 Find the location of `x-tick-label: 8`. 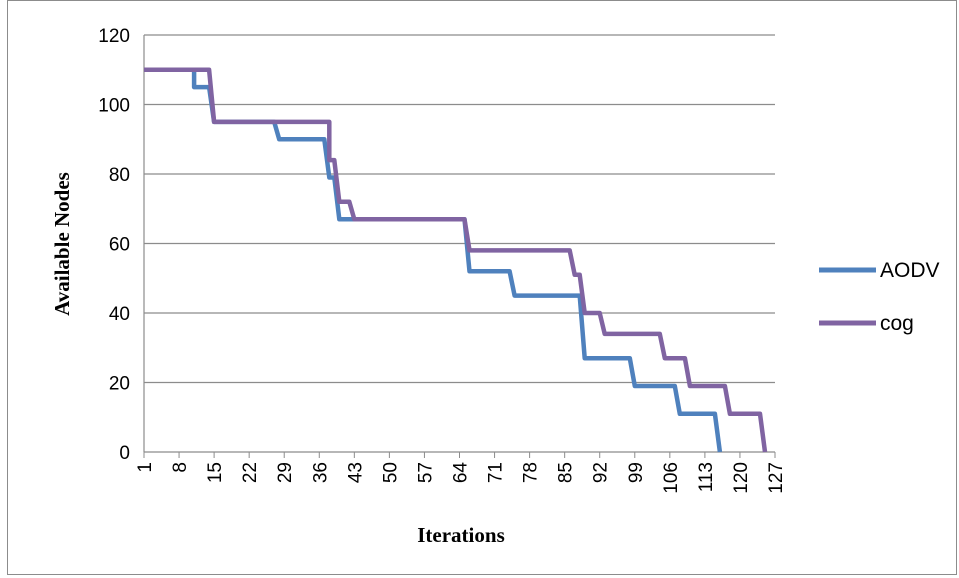

x-tick-label: 8 is located at coordinates (180, 467).